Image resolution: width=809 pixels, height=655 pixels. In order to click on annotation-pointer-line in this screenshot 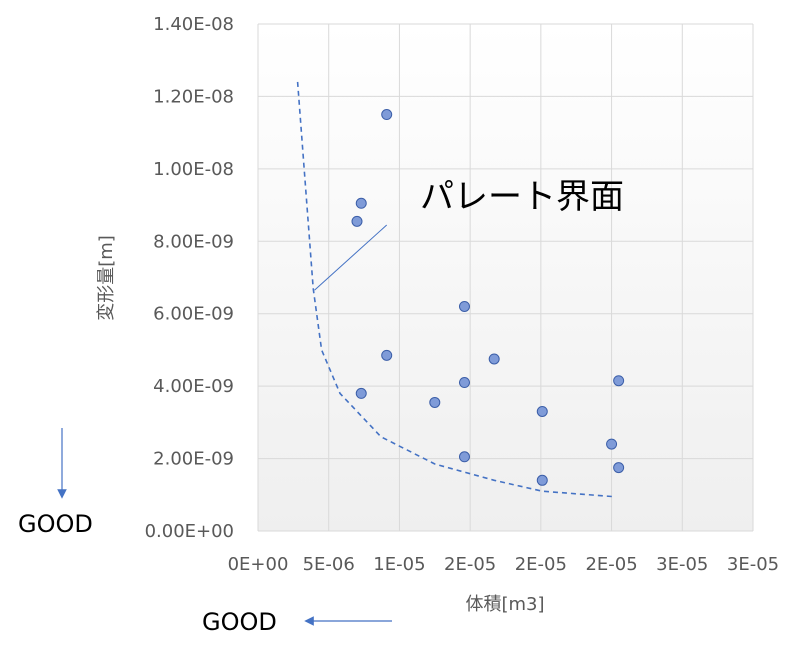, I will do `click(351, 257)`.